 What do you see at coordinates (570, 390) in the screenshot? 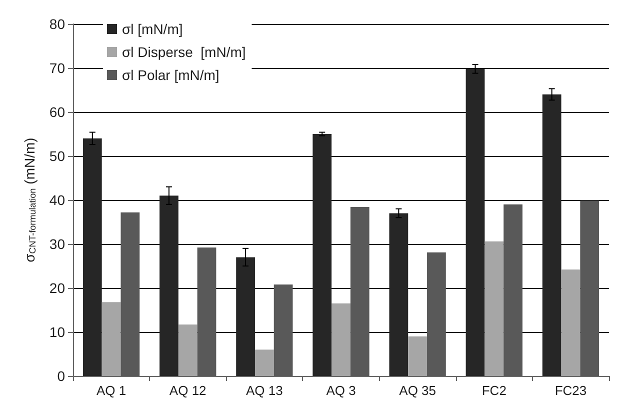
I see `x-tick-label: FC23` at bounding box center [570, 390].